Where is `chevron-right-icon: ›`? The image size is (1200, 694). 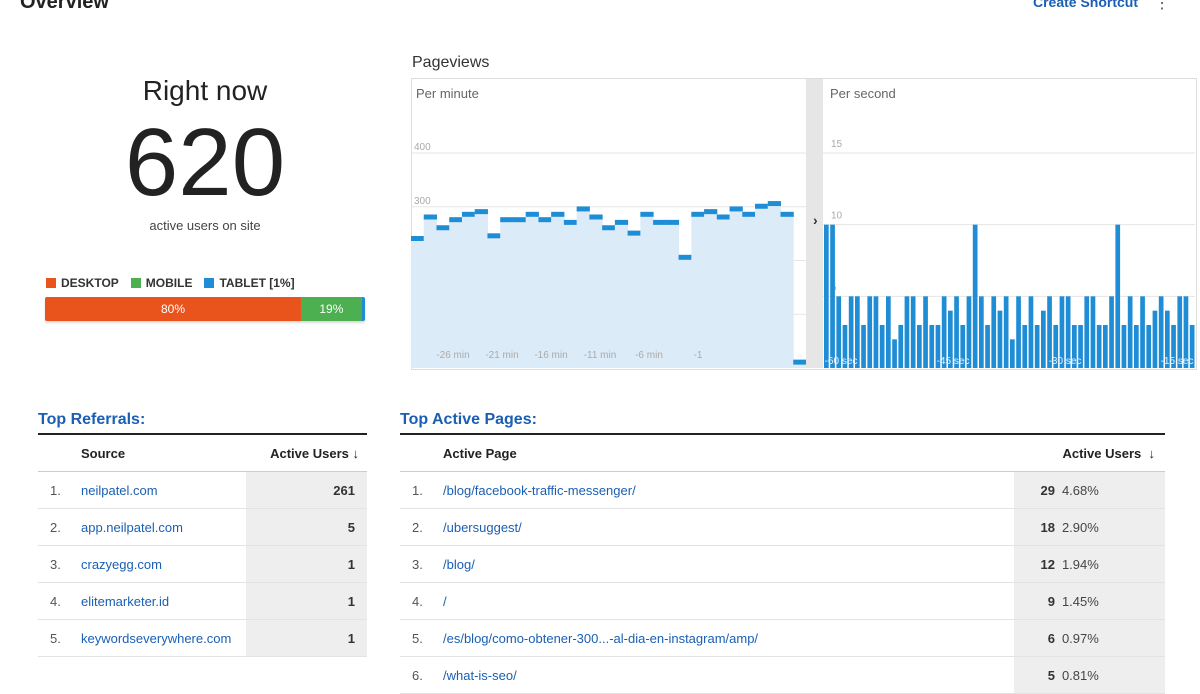 chevron-right-icon: › is located at coordinates (815, 220).